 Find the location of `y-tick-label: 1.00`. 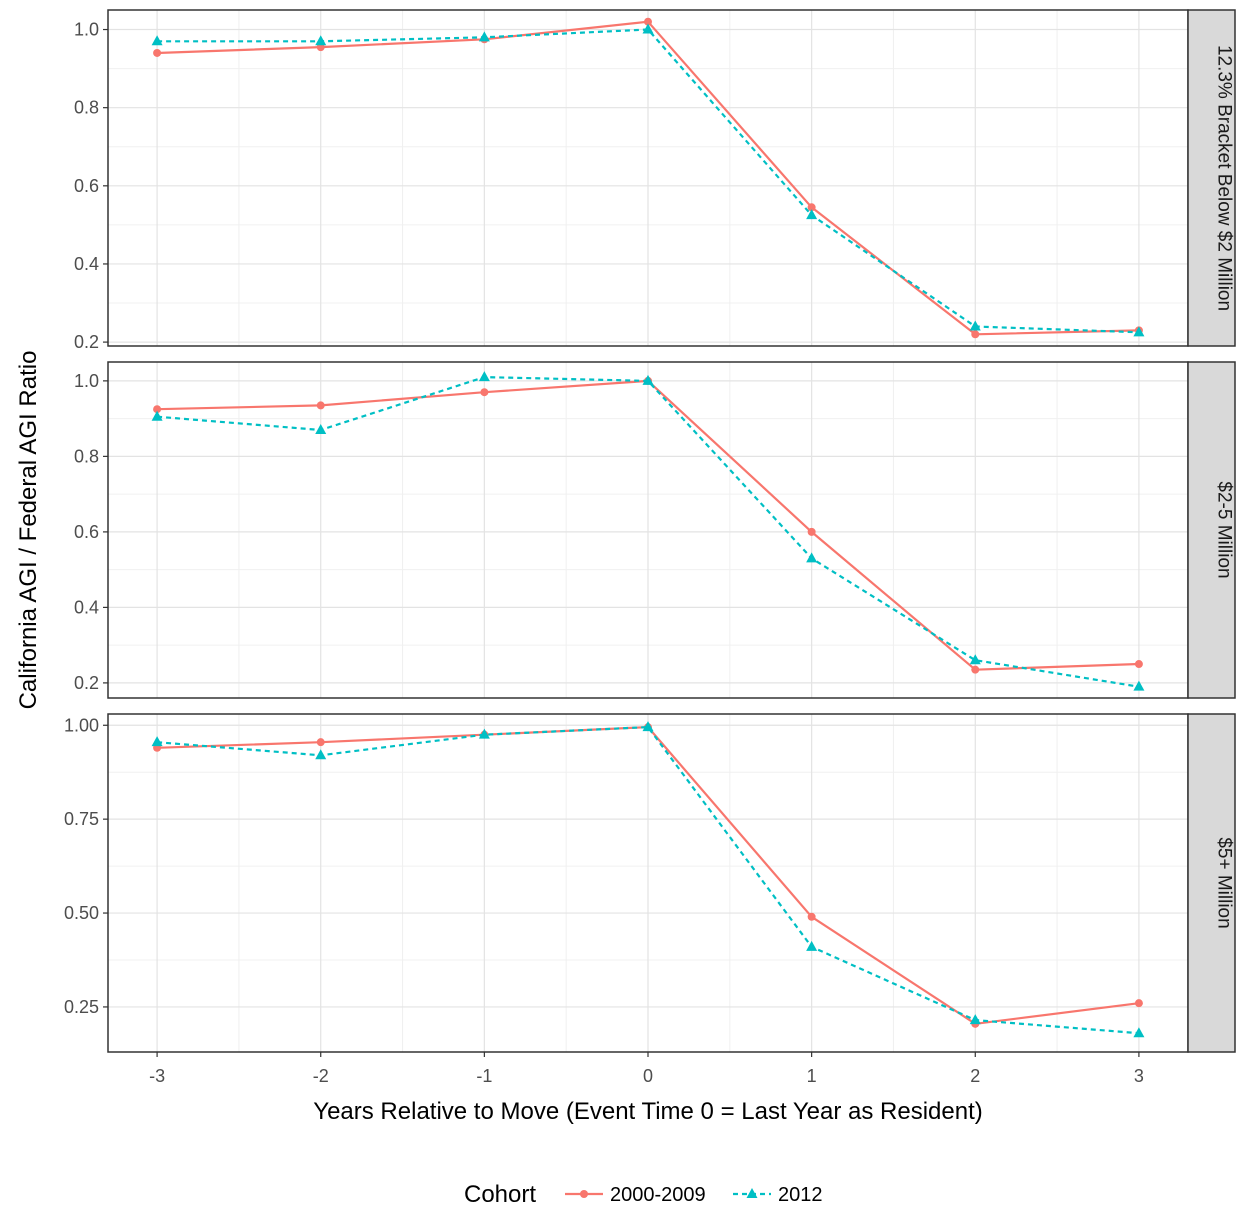

y-tick-label: 1.00 is located at coordinates (81, 725).